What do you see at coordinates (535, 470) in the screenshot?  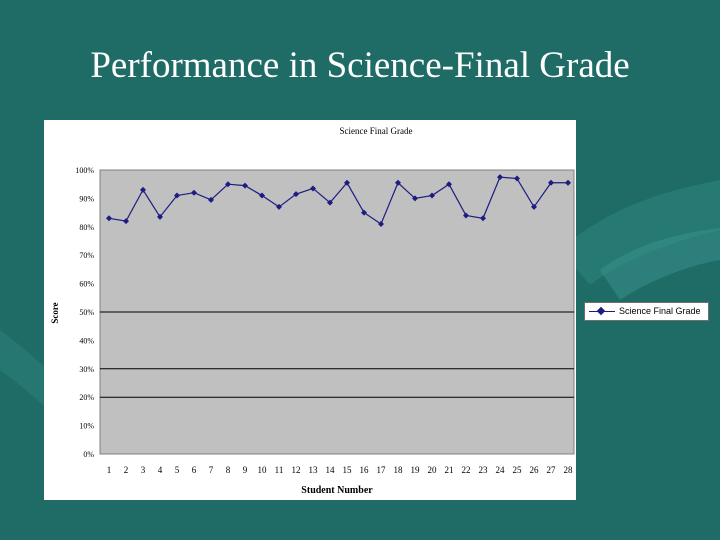 I see `x-tick-label: 26` at bounding box center [535, 470].